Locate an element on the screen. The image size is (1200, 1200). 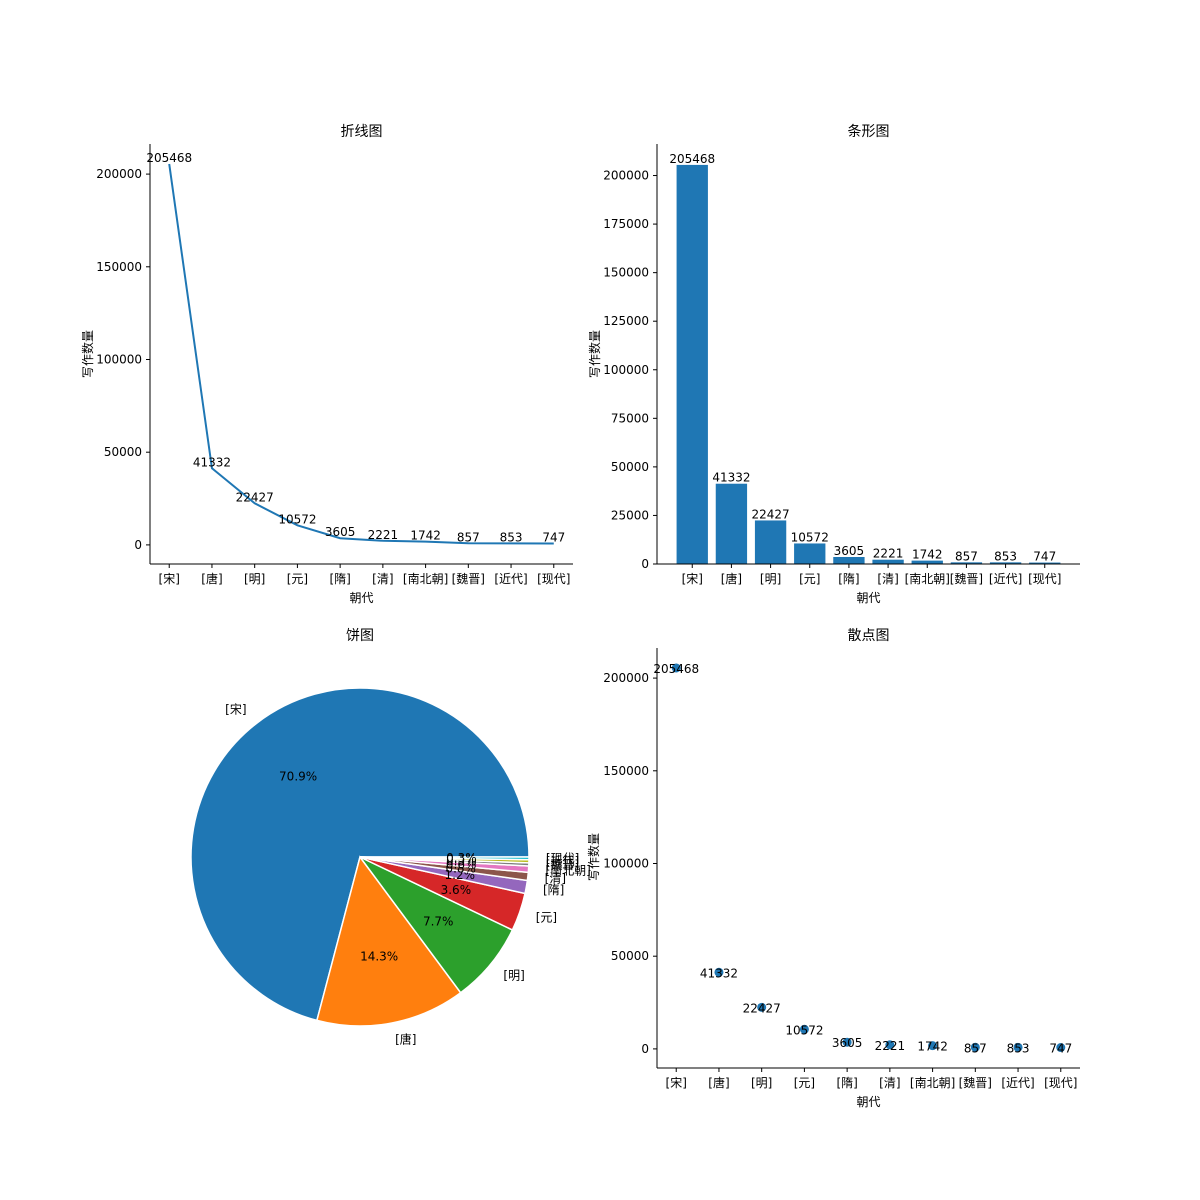
chart-title: 条形图 is located at coordinates (869, 131).